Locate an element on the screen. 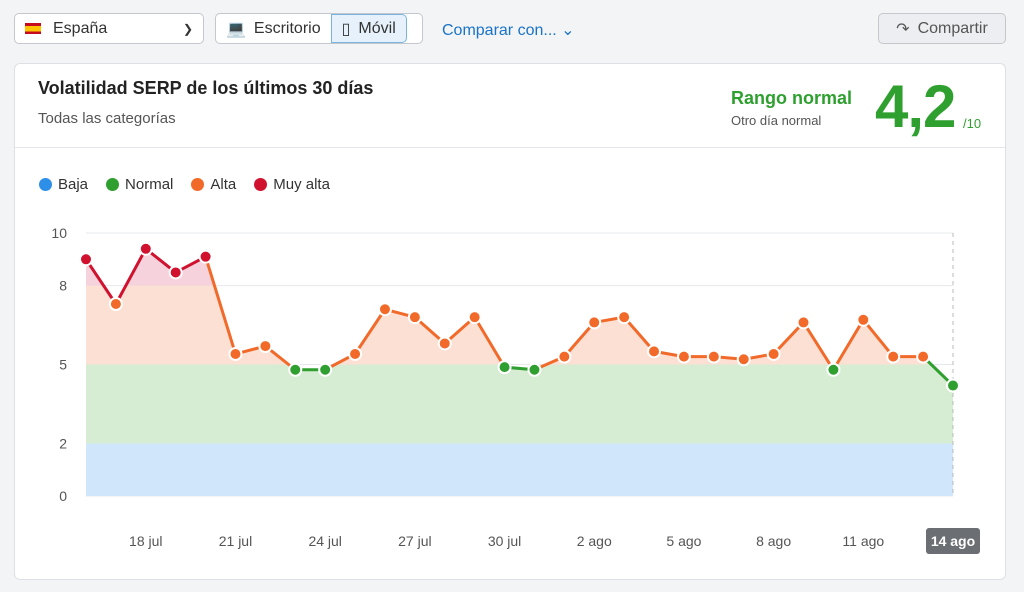 The image size is (1024, 592). country-label: España is located at coordinates (80, 28).